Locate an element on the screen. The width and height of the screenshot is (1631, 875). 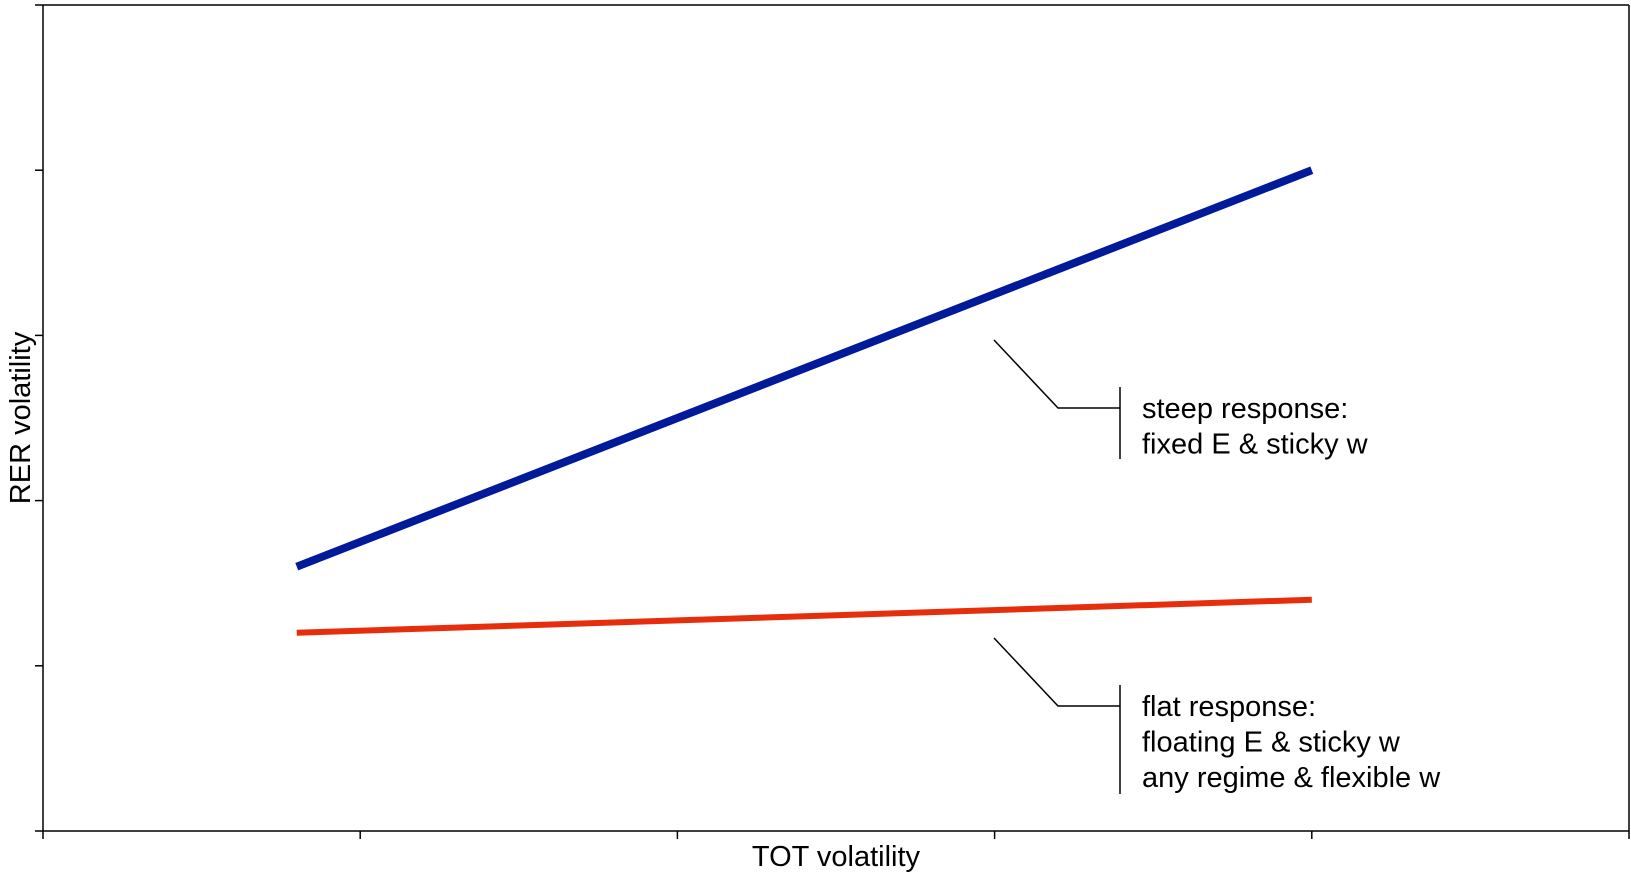
flat-response-line is located at coordinates (804, 616).